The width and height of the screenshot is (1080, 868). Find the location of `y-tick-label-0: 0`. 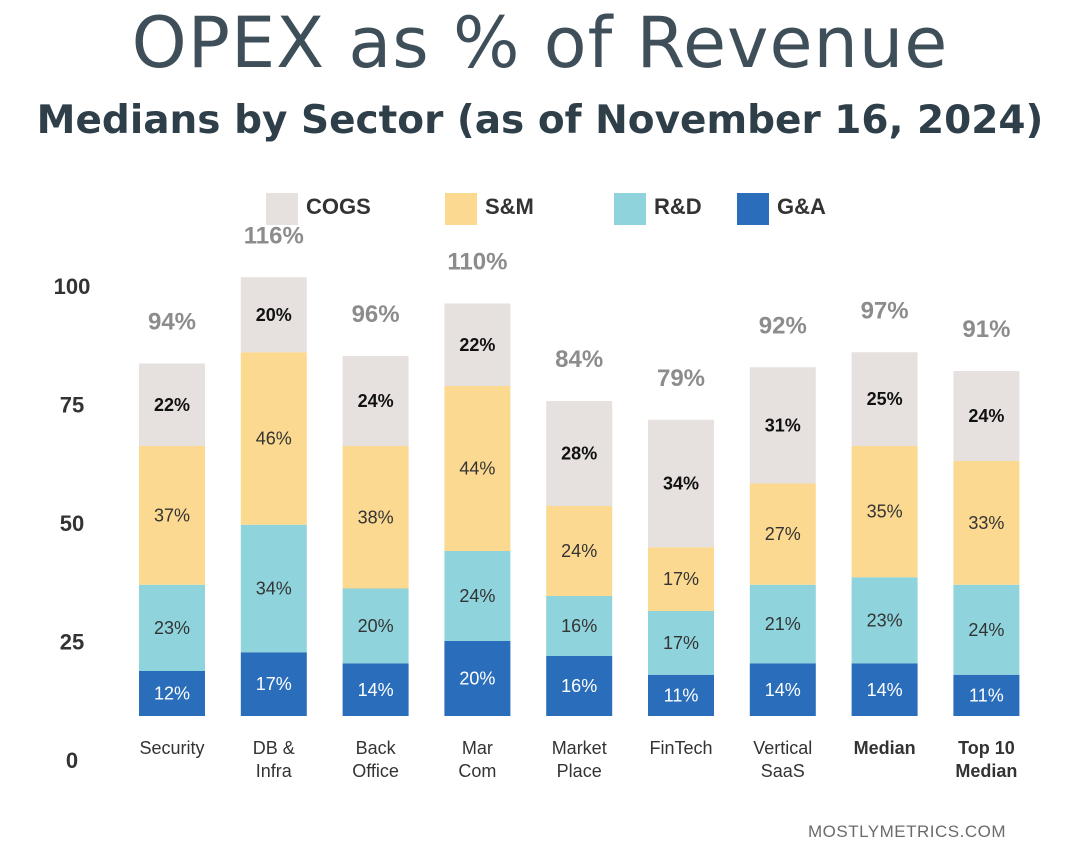

y-tick-label-0: 0 is located at coordinates (72, 760).